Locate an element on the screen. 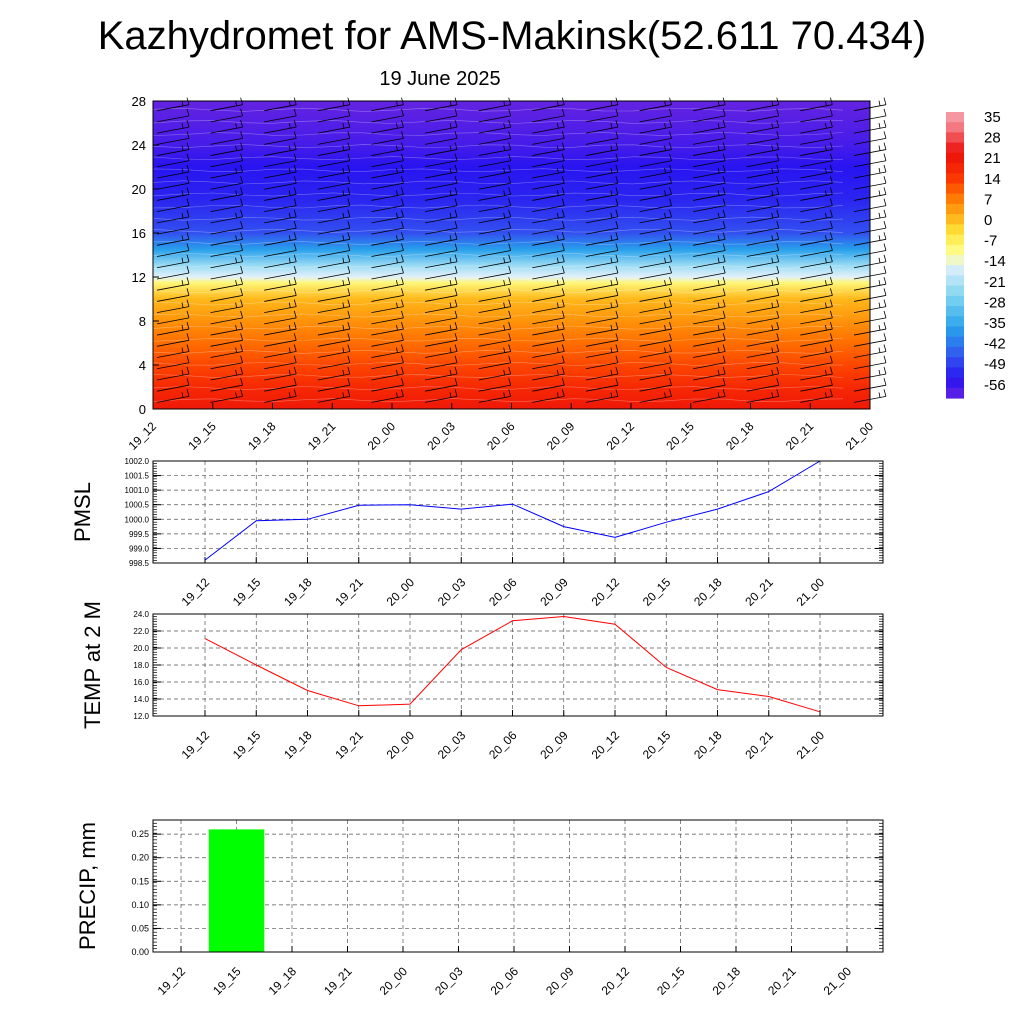 This screenshot has width=1024, height=1024. colorbar-label: -7 is located at coordinates (990, 241).